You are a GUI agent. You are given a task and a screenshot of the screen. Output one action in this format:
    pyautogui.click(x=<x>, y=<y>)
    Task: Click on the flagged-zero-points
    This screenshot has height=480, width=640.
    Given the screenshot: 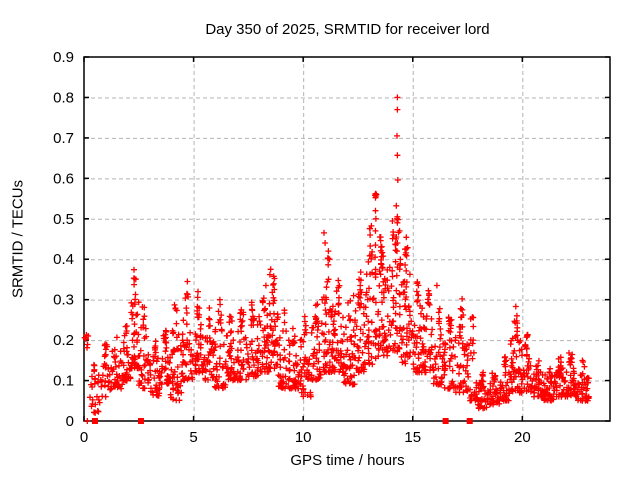 What is the action you would take?
    pyautogui.click(x=282, y=421)
    